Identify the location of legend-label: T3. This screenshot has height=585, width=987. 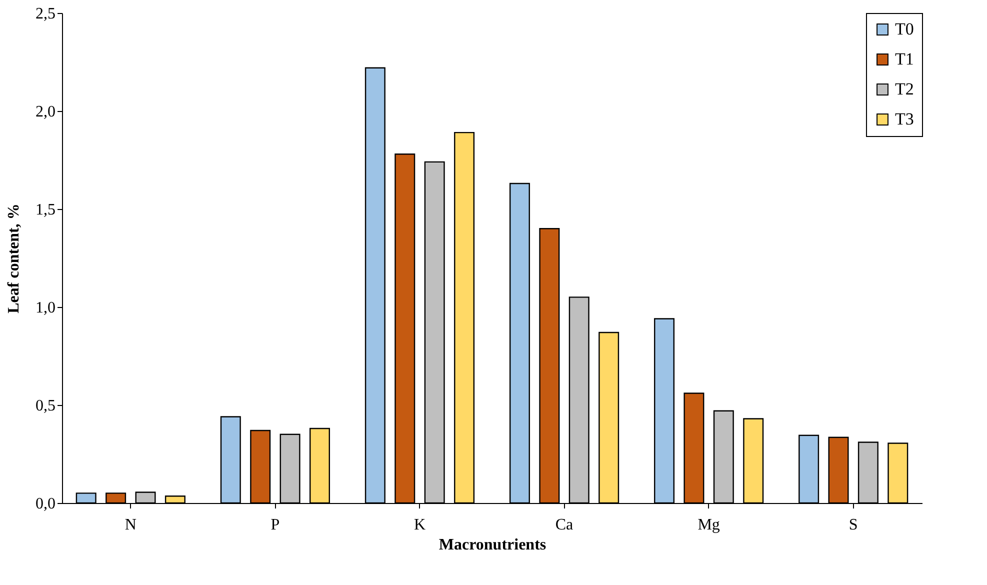
(904, 119).